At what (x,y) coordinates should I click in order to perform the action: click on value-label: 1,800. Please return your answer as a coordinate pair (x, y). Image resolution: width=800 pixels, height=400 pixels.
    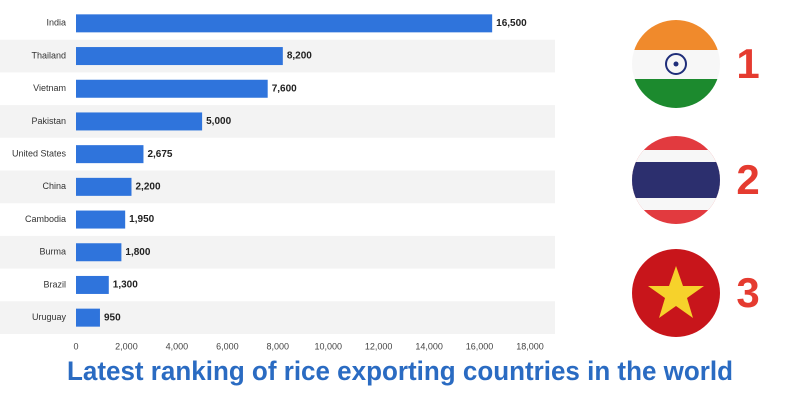
    Looking at the image, I should click on (137, 252).